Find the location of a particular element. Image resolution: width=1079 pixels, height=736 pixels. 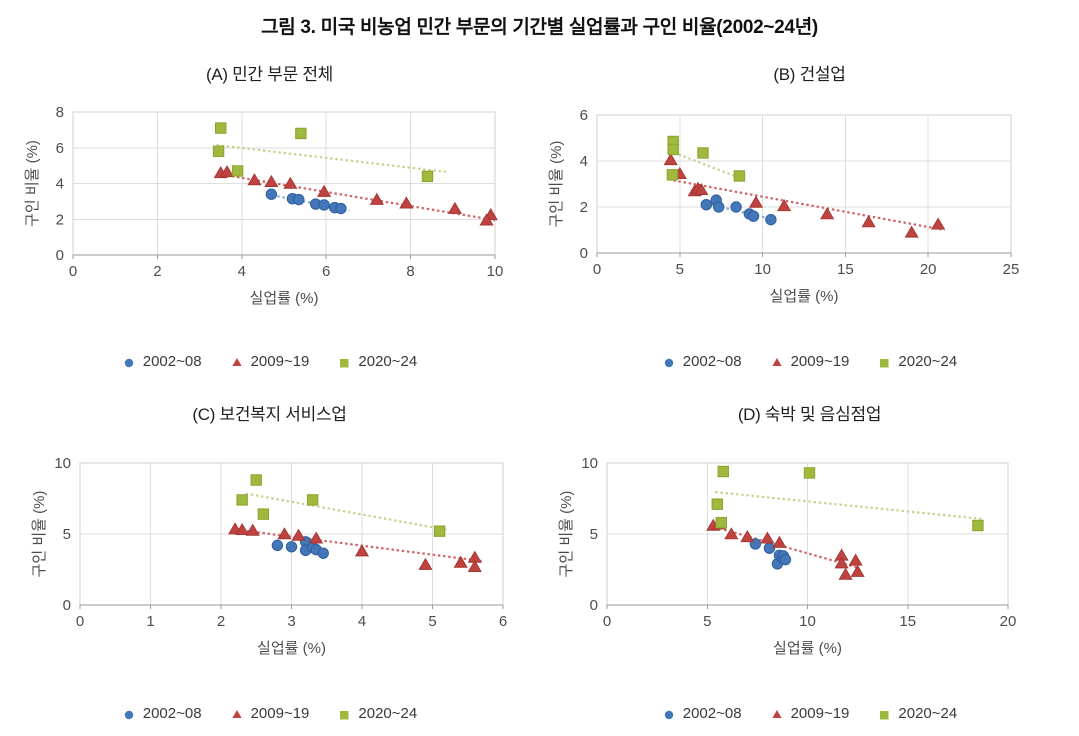

chart-a-scatter: 0 2 4 6 8 10 0 2 4 6 8 실업률 (%) 구인 비율 (%) is located at coordinates (264, 205).